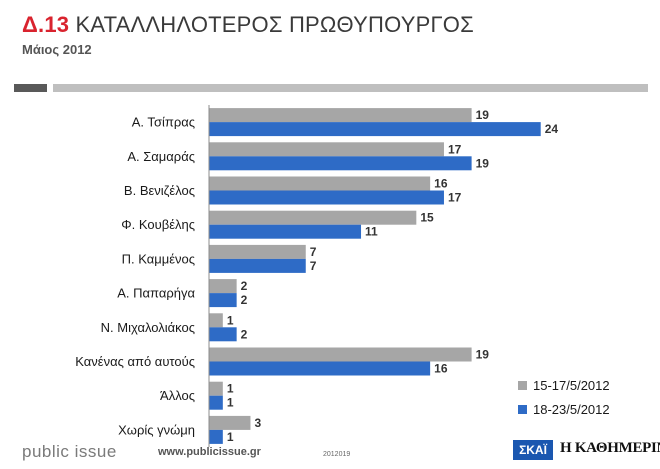  What do you see at coordinates (274, 24) in the screenshot?
I see `title-text: ΚΑΤΑΛΛΗΛΟΤΕΡΟΣ ΠΡΩΘΥΠΟΥΡΓΟΣ` at bounding box center [274, 24].